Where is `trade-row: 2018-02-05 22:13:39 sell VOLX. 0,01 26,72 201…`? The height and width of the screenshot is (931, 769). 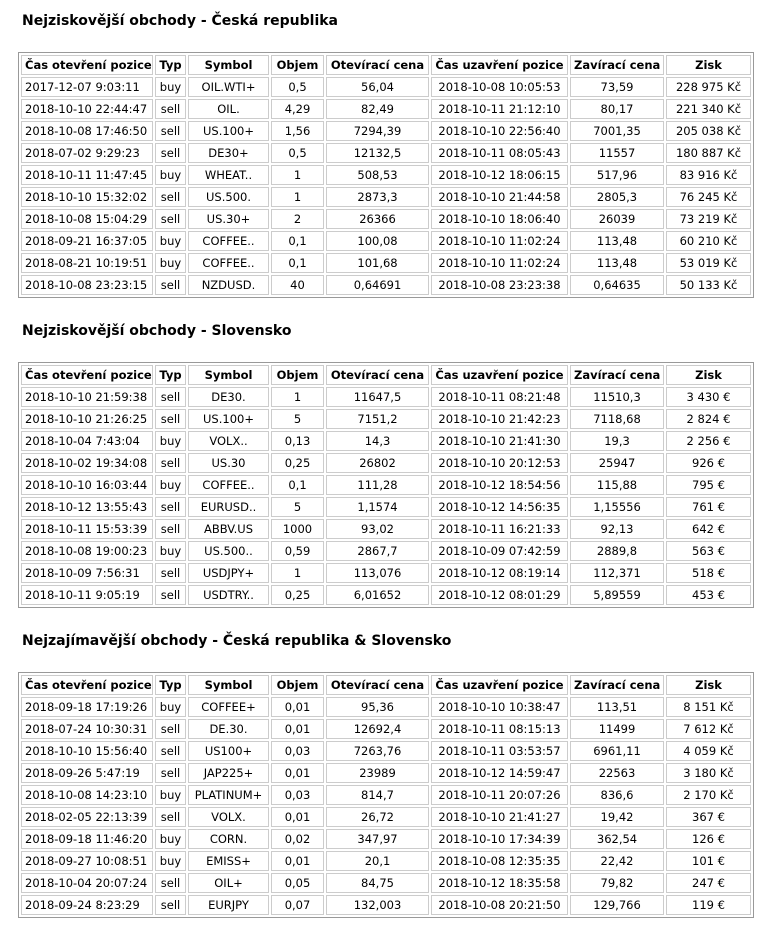 trade-row: 2018-02-05 22:13:39 sell VOLX. 0,01 26,72 201… is located at coordinates (386, 817).